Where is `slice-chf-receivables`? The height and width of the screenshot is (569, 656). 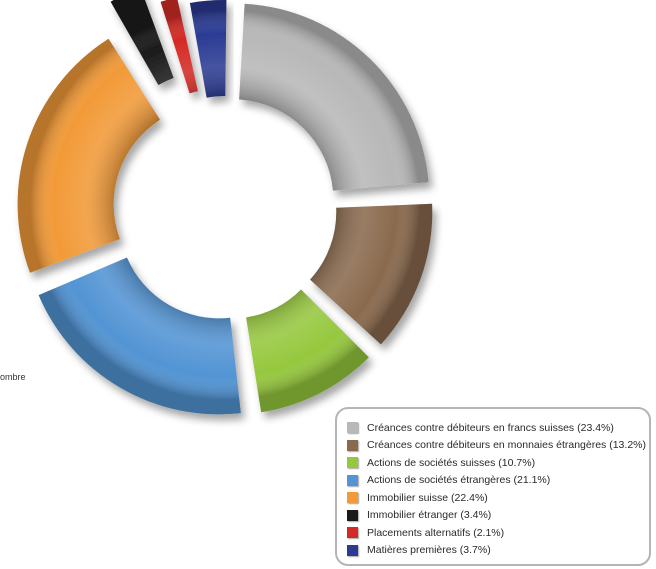 slice-chf-receivables is located at coordinates (334, 97).